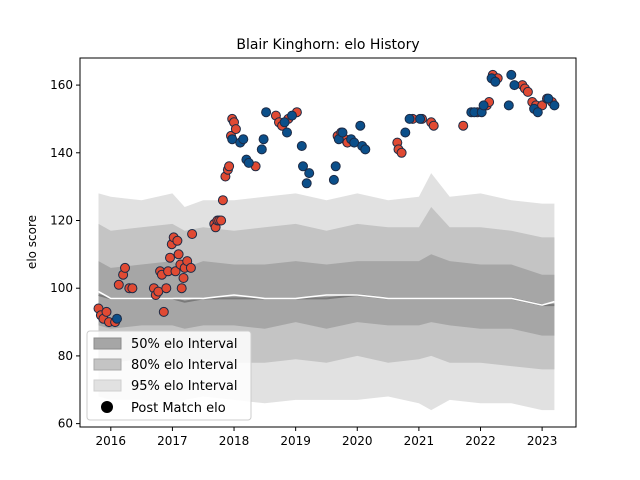 This screenshot has height=480, width=640. I want to click on median-line, so click(326, 298).